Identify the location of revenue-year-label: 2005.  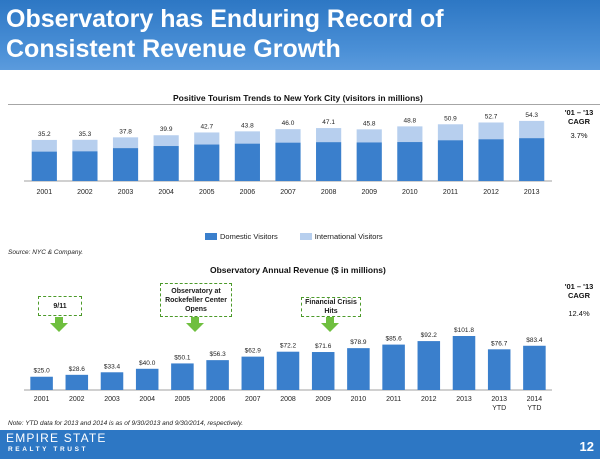
(183, 399).